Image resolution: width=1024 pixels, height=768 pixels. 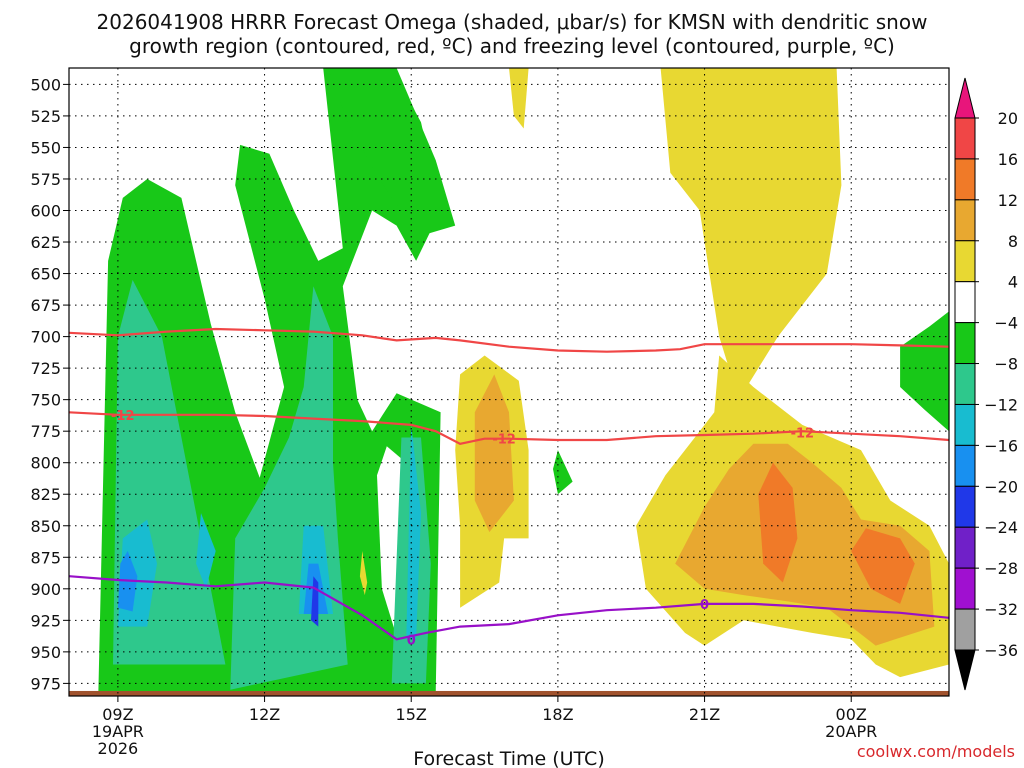 I want to click on omega-region-lightorange-lower, so click(x=805, y=544).